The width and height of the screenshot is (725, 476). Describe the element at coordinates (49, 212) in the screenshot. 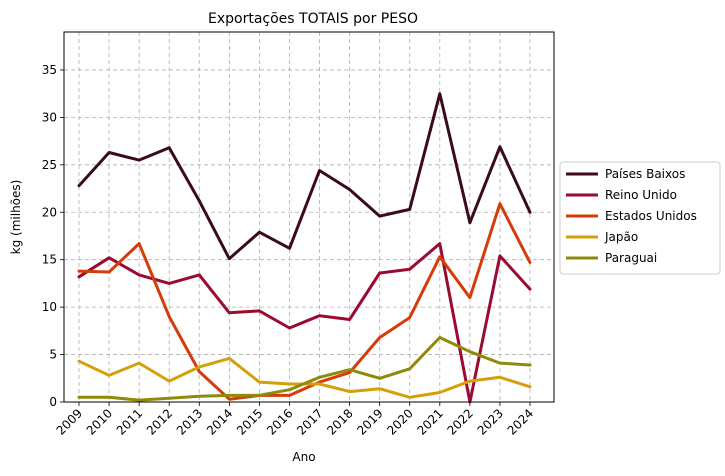

I see `y-tick-label: 20` at that location.